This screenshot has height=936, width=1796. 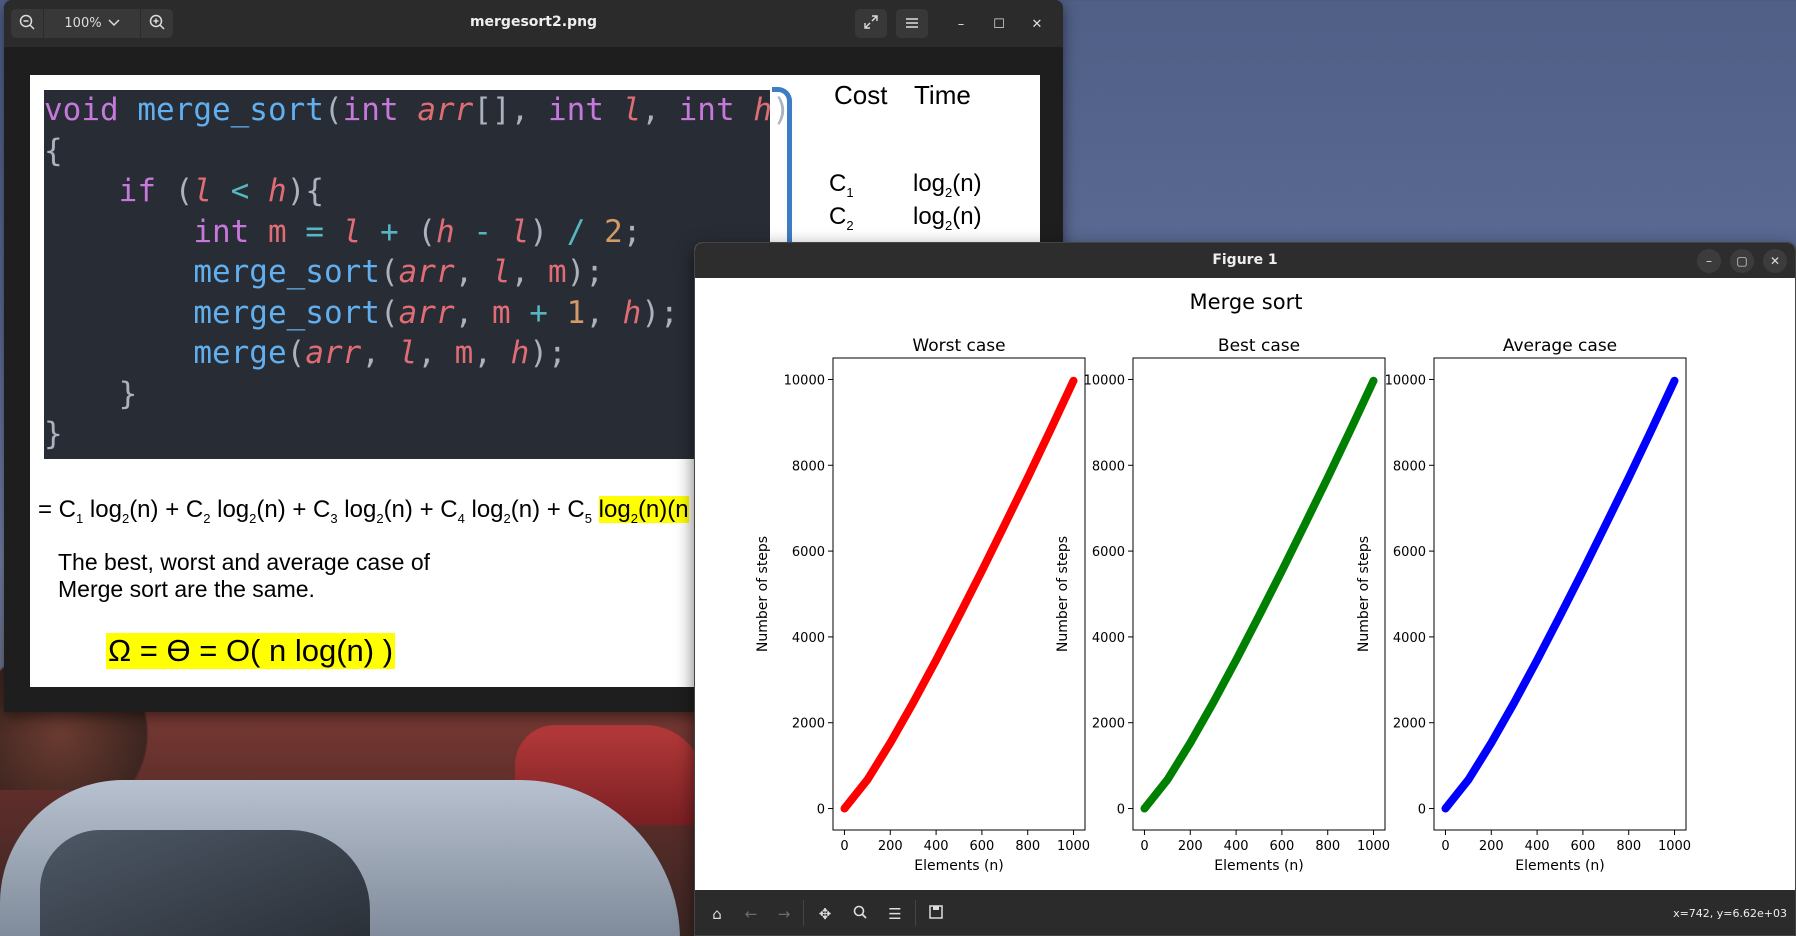 I want to click on zoom-rect-button, so click(x=860, y=914).